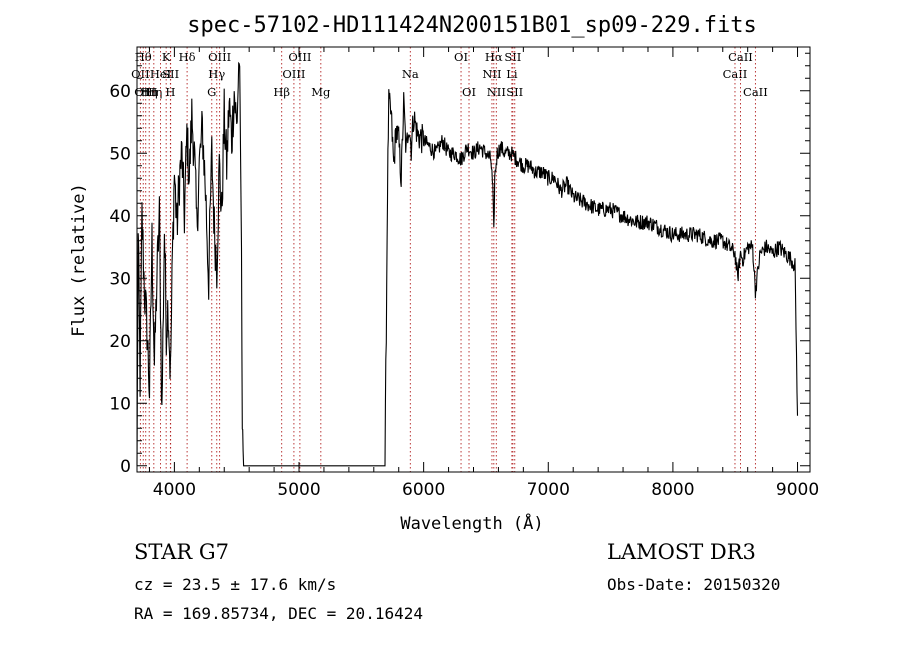  What do you see at coordinates (125, 467) in the screenshot?
I see `y-tick-label: 0` at bounding box center [125, 467].